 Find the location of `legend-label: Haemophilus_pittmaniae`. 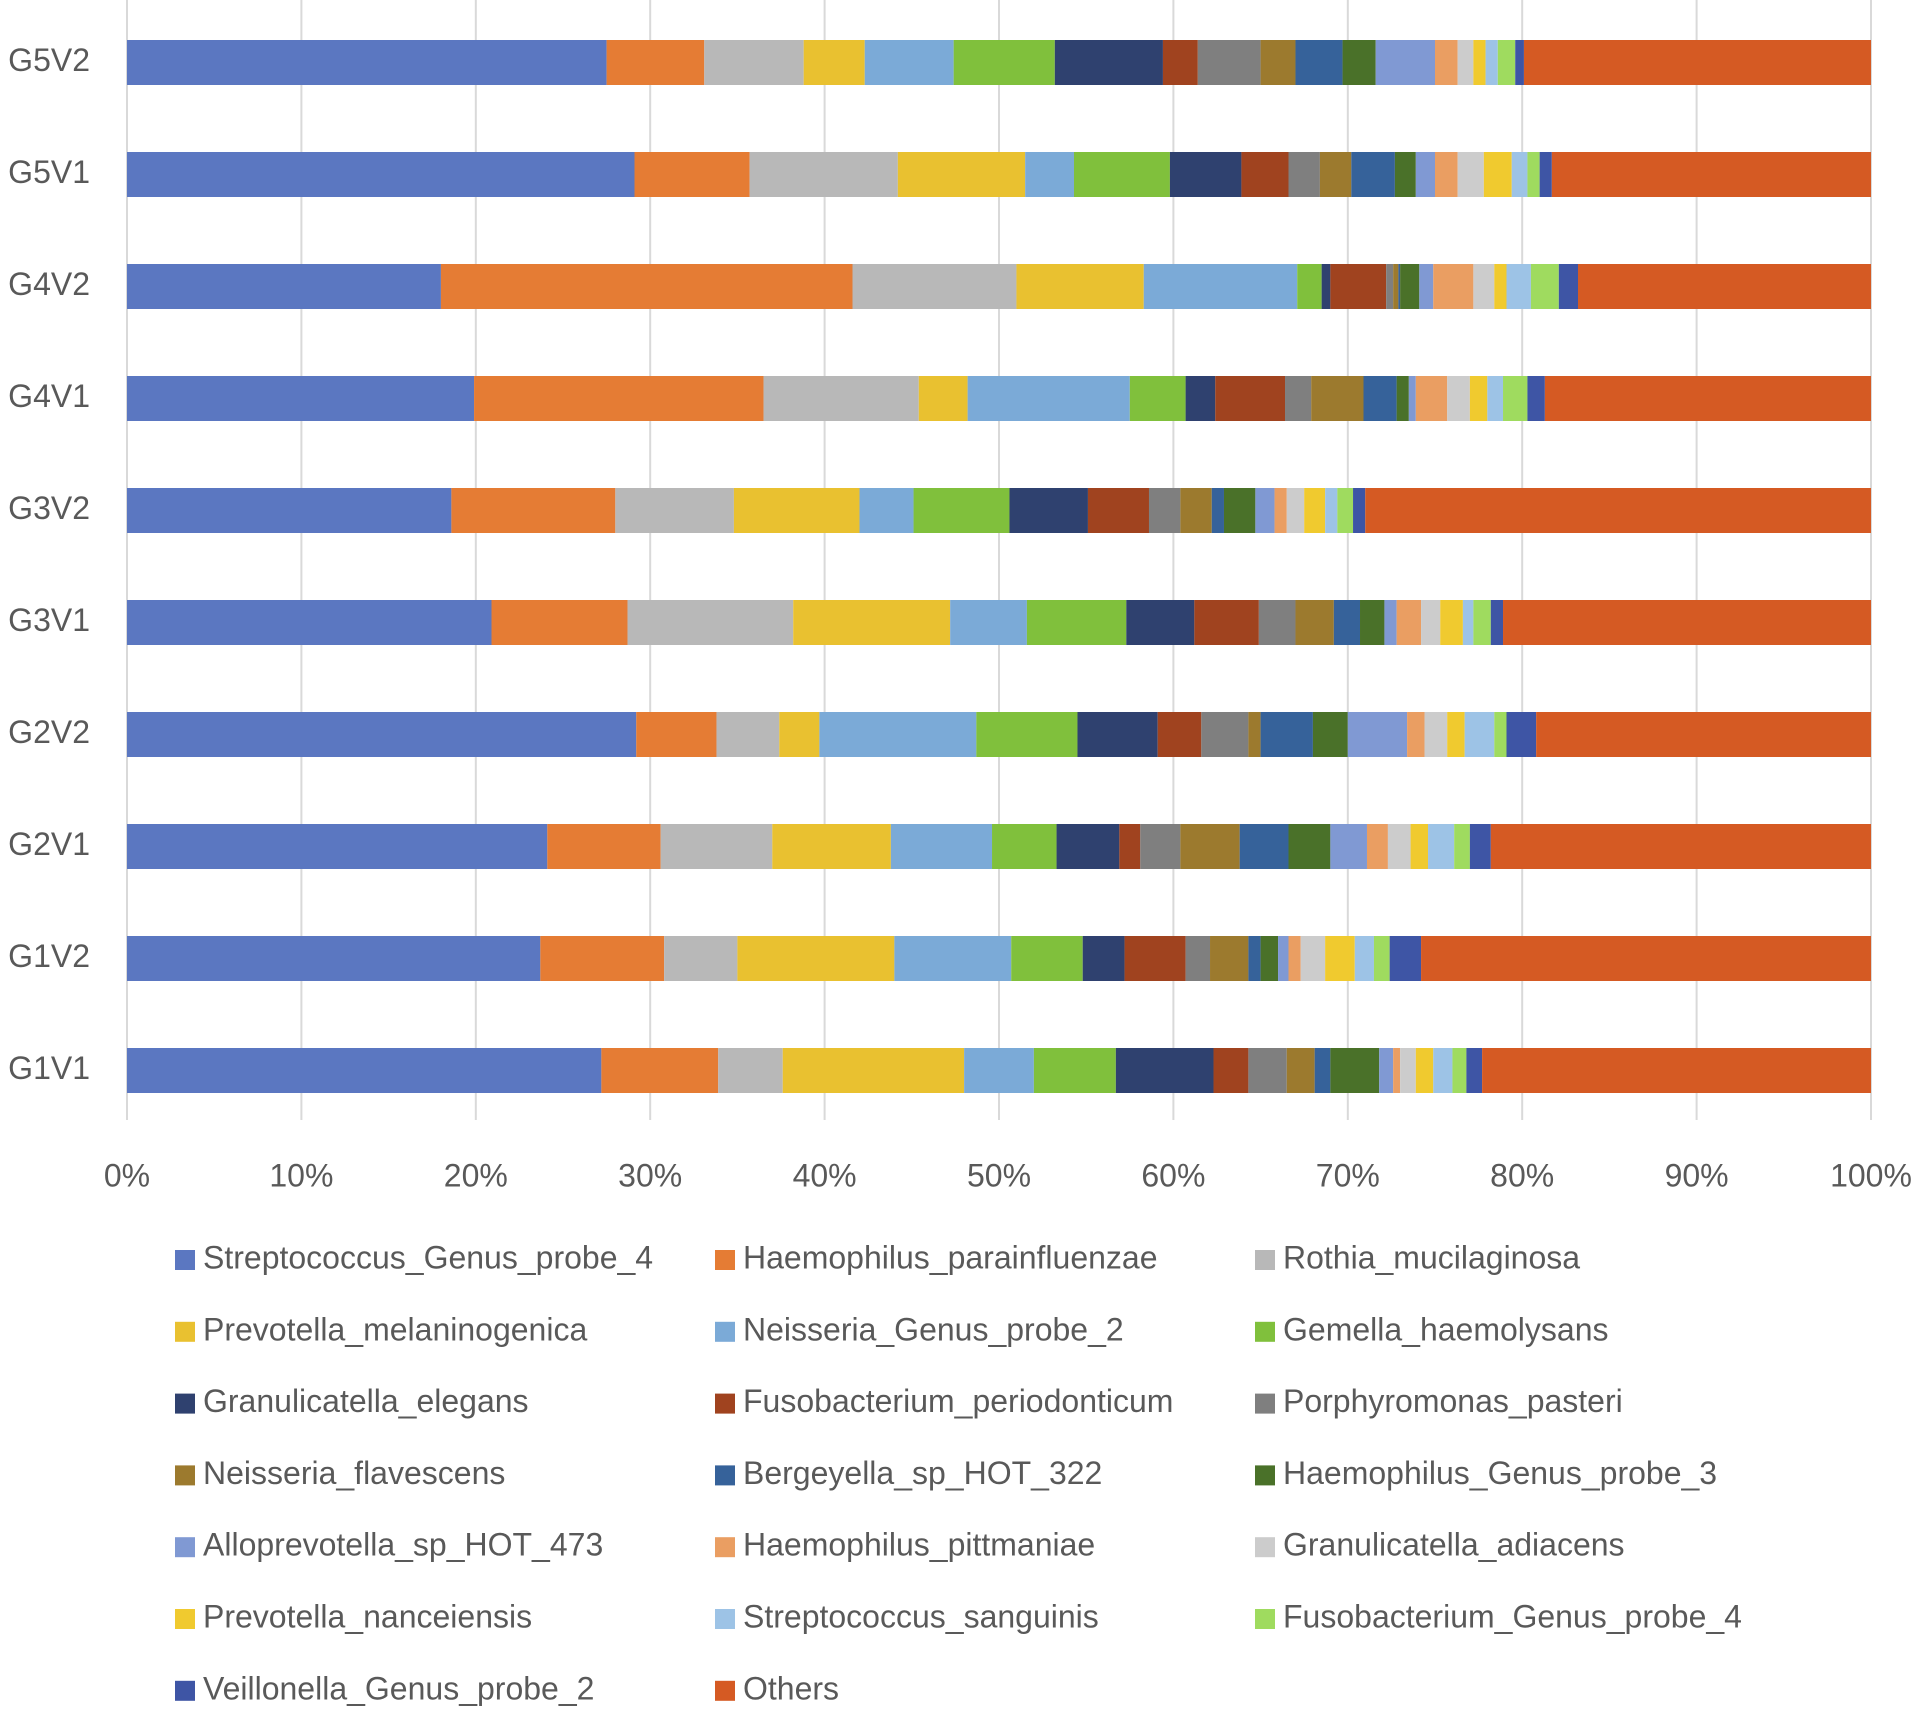

legend-label: Haemophilus_pittmaniae is located at coordinates (919, 1545).